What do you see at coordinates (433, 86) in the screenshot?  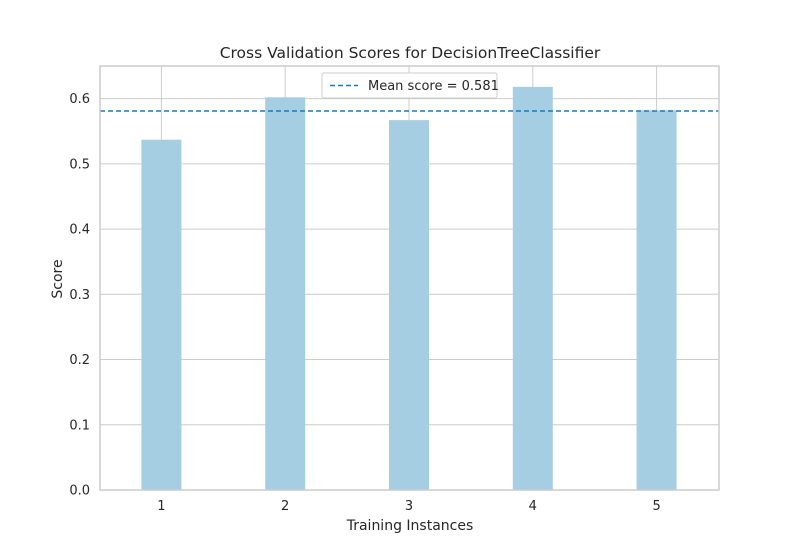 I see `legend-mean-label: Mean score = 0.581` at bounding box center [433, 86].